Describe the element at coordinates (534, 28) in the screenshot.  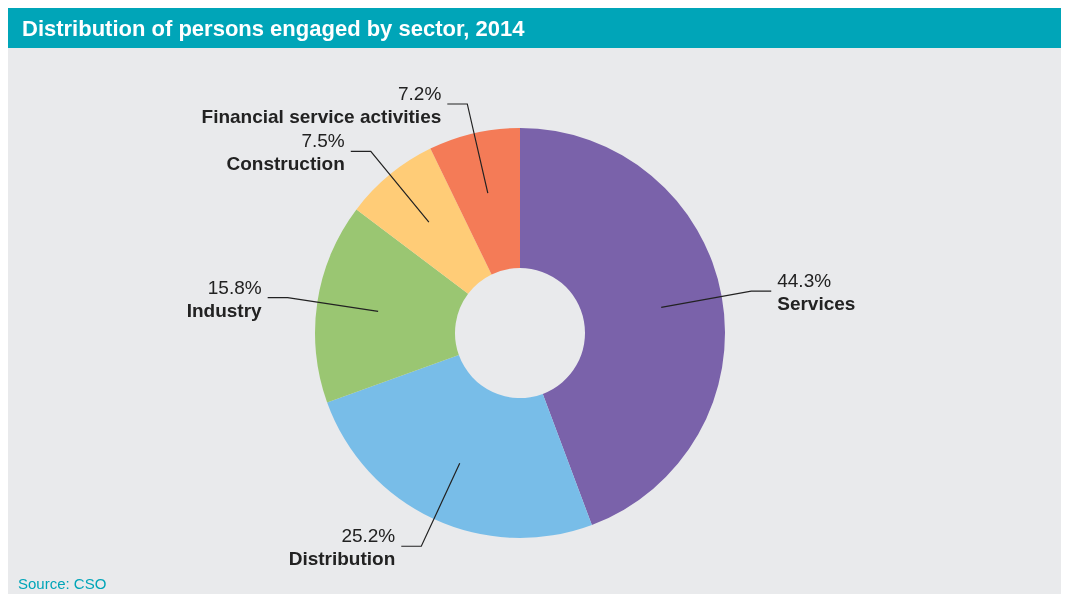
I see `chart-title: Distribution of persons engaged by sector, 2014` at that location.